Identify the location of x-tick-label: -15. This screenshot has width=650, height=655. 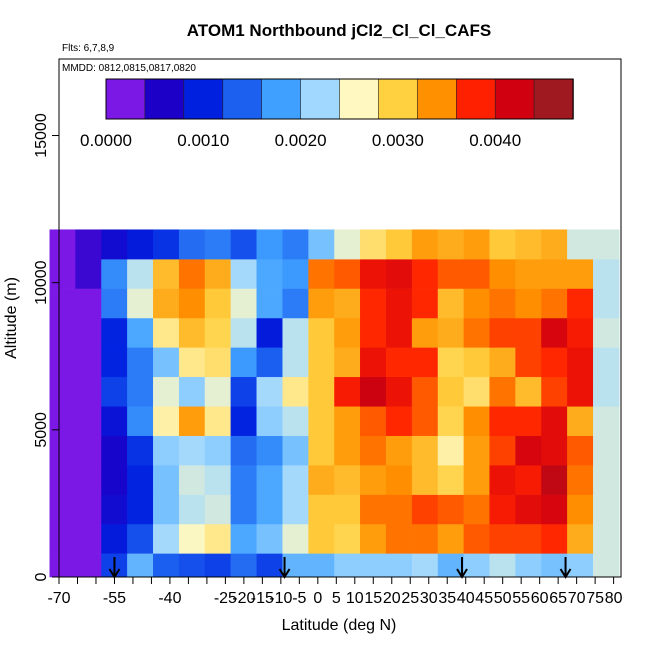
(262, 598).